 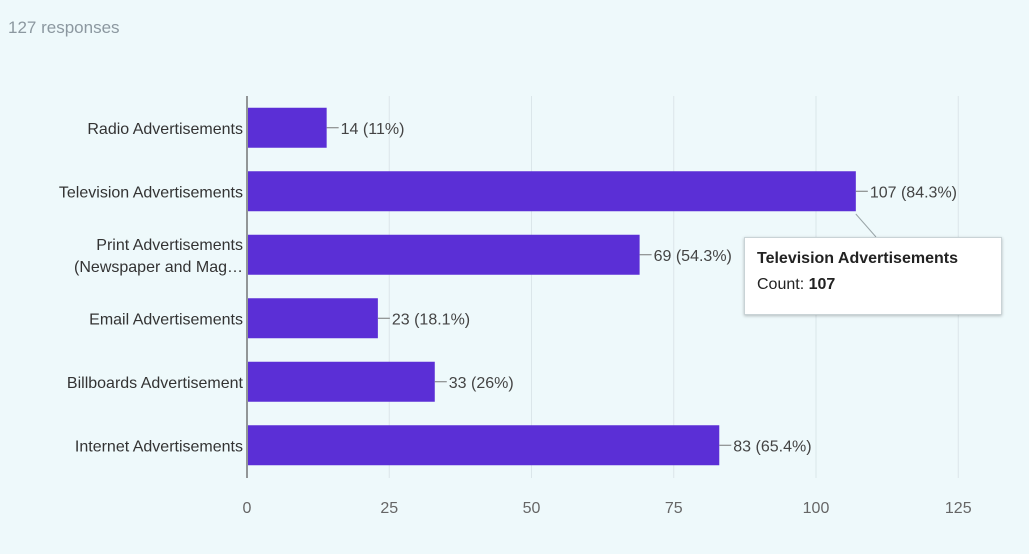 What do you see at coordinates (607, 508) in the screenshot?
I see `tick-labels: 0 25 50 75 100 125` at bounding box center [607, 508].